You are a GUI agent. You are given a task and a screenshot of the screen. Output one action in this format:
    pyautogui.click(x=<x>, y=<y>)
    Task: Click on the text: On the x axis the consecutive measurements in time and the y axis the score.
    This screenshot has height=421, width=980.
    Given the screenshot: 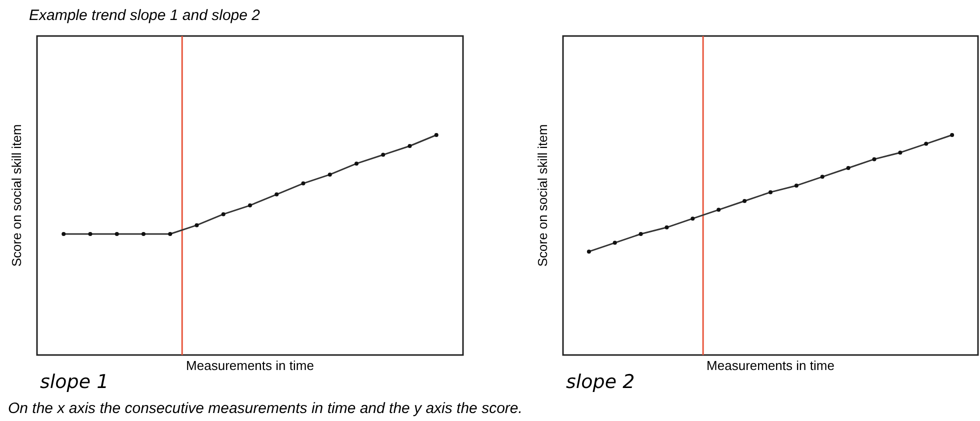 What is the action you would take?
    pyautogui.click(x=265, y=408)
    